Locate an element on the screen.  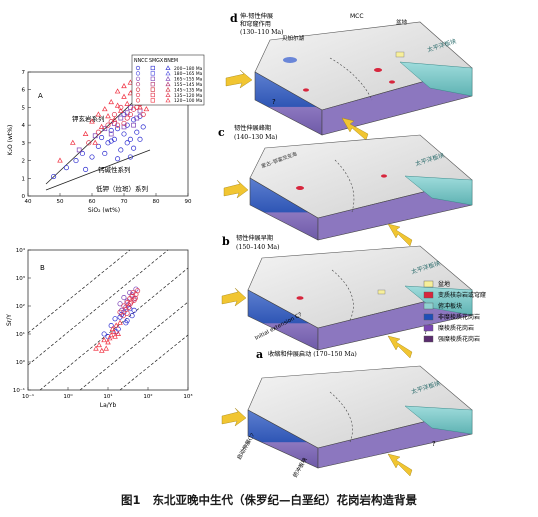
x-tick-label: 80 is located at coordinates (156, 202).